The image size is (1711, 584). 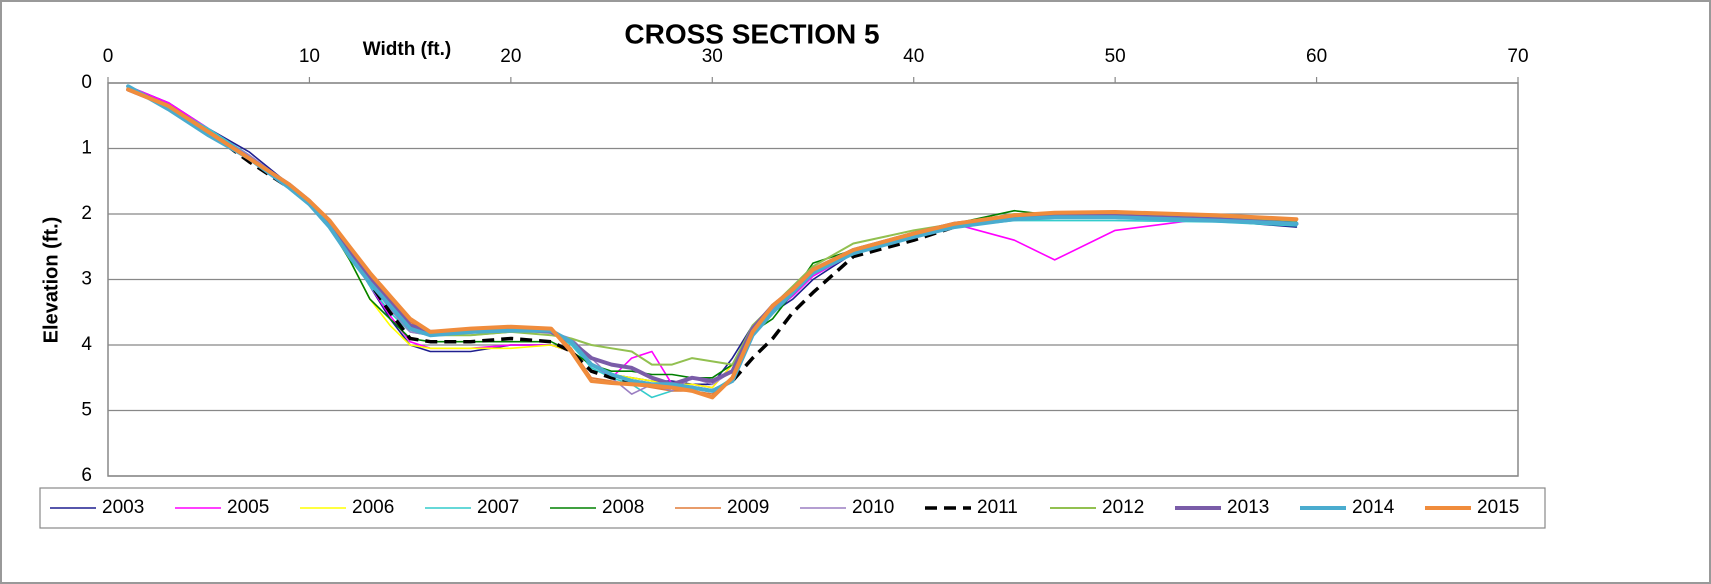 What do you see at coordinates (309, 56) in the screenshot?
I see `x-tick-label: 10` at bounding box center [309, 56].